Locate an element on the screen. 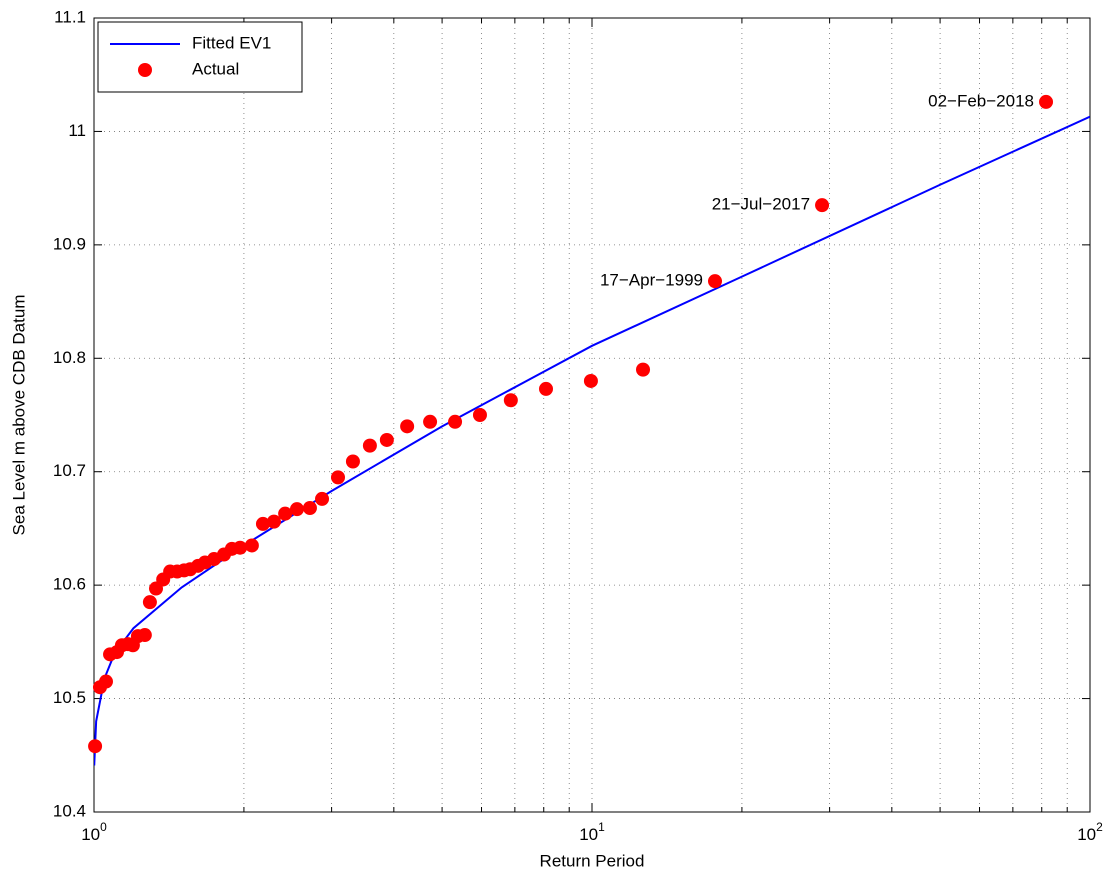 The height and width of the screenshot is (882, 1114). legend-swatch is located at coordinates (145, 70).